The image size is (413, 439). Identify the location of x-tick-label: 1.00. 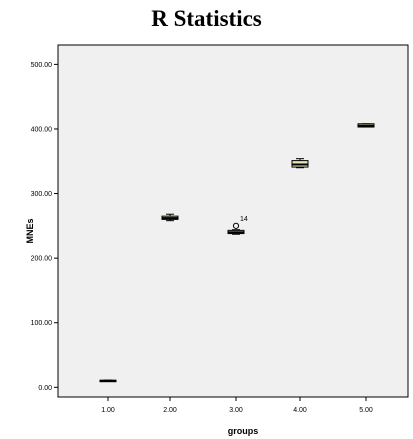
(108, 410).